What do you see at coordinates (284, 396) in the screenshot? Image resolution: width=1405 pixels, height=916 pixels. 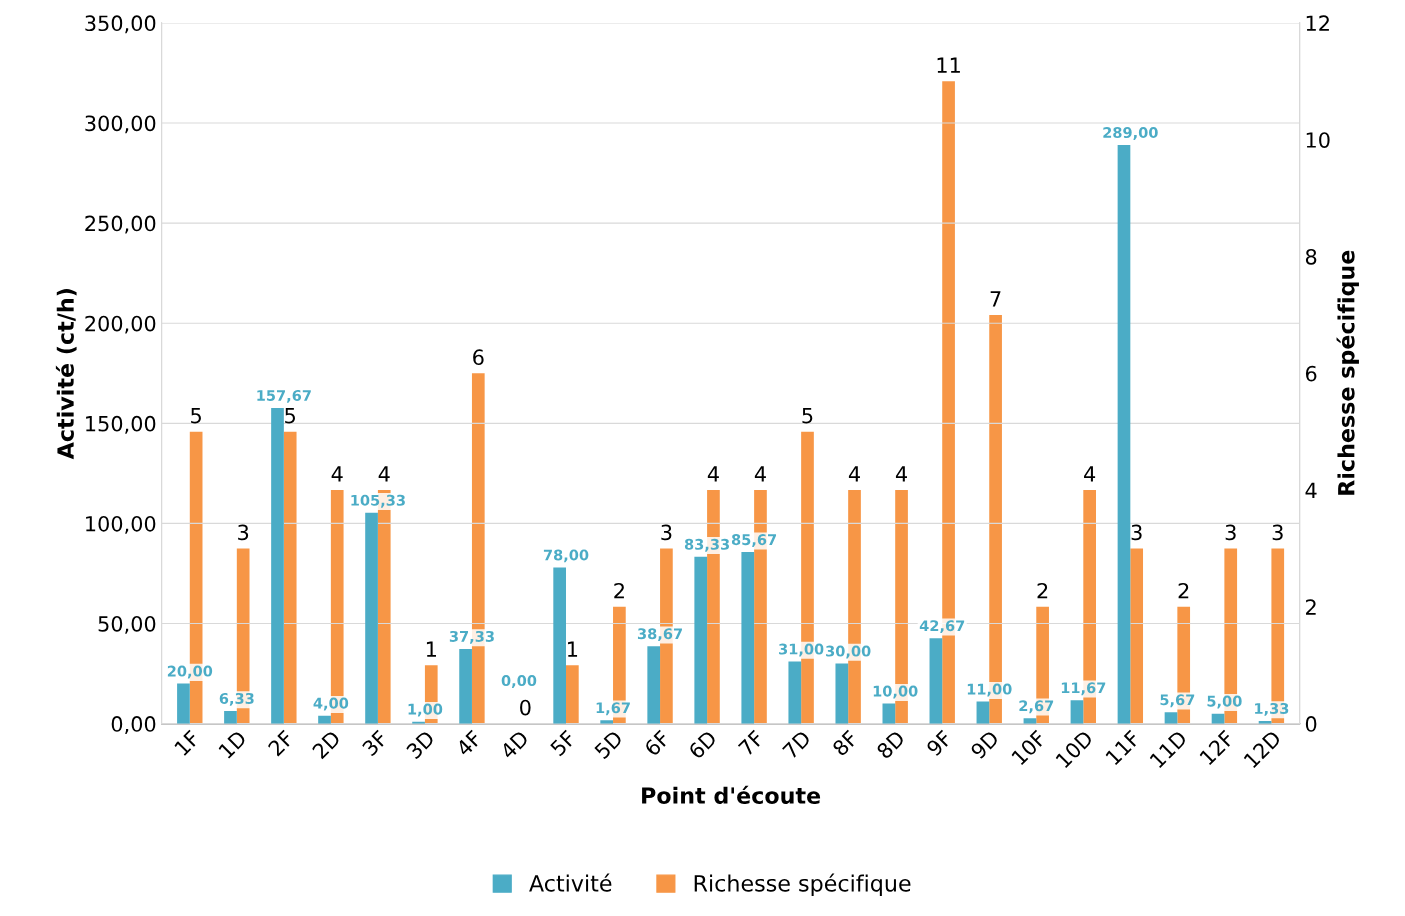 I see `data-label: 157,67` at bounding box center [284, 396].